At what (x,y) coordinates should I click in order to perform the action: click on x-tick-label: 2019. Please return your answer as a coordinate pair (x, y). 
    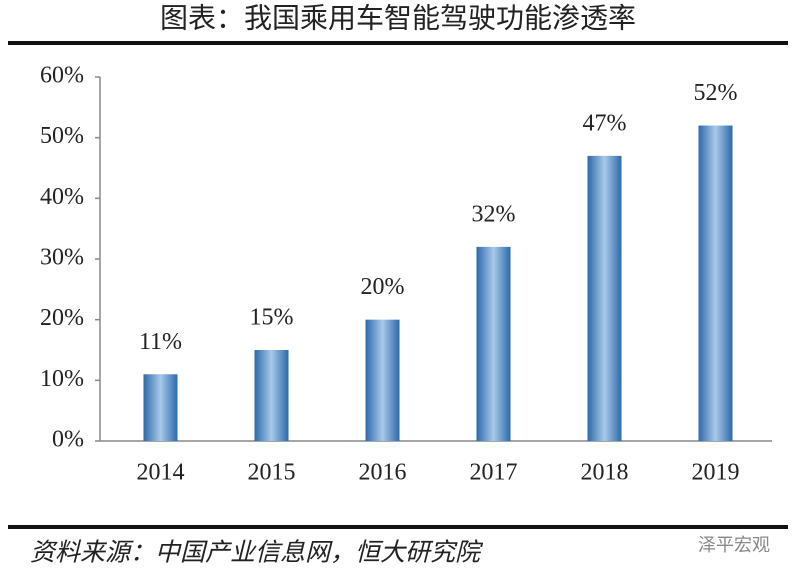
    Looking at the image, I should click on (716, 473).